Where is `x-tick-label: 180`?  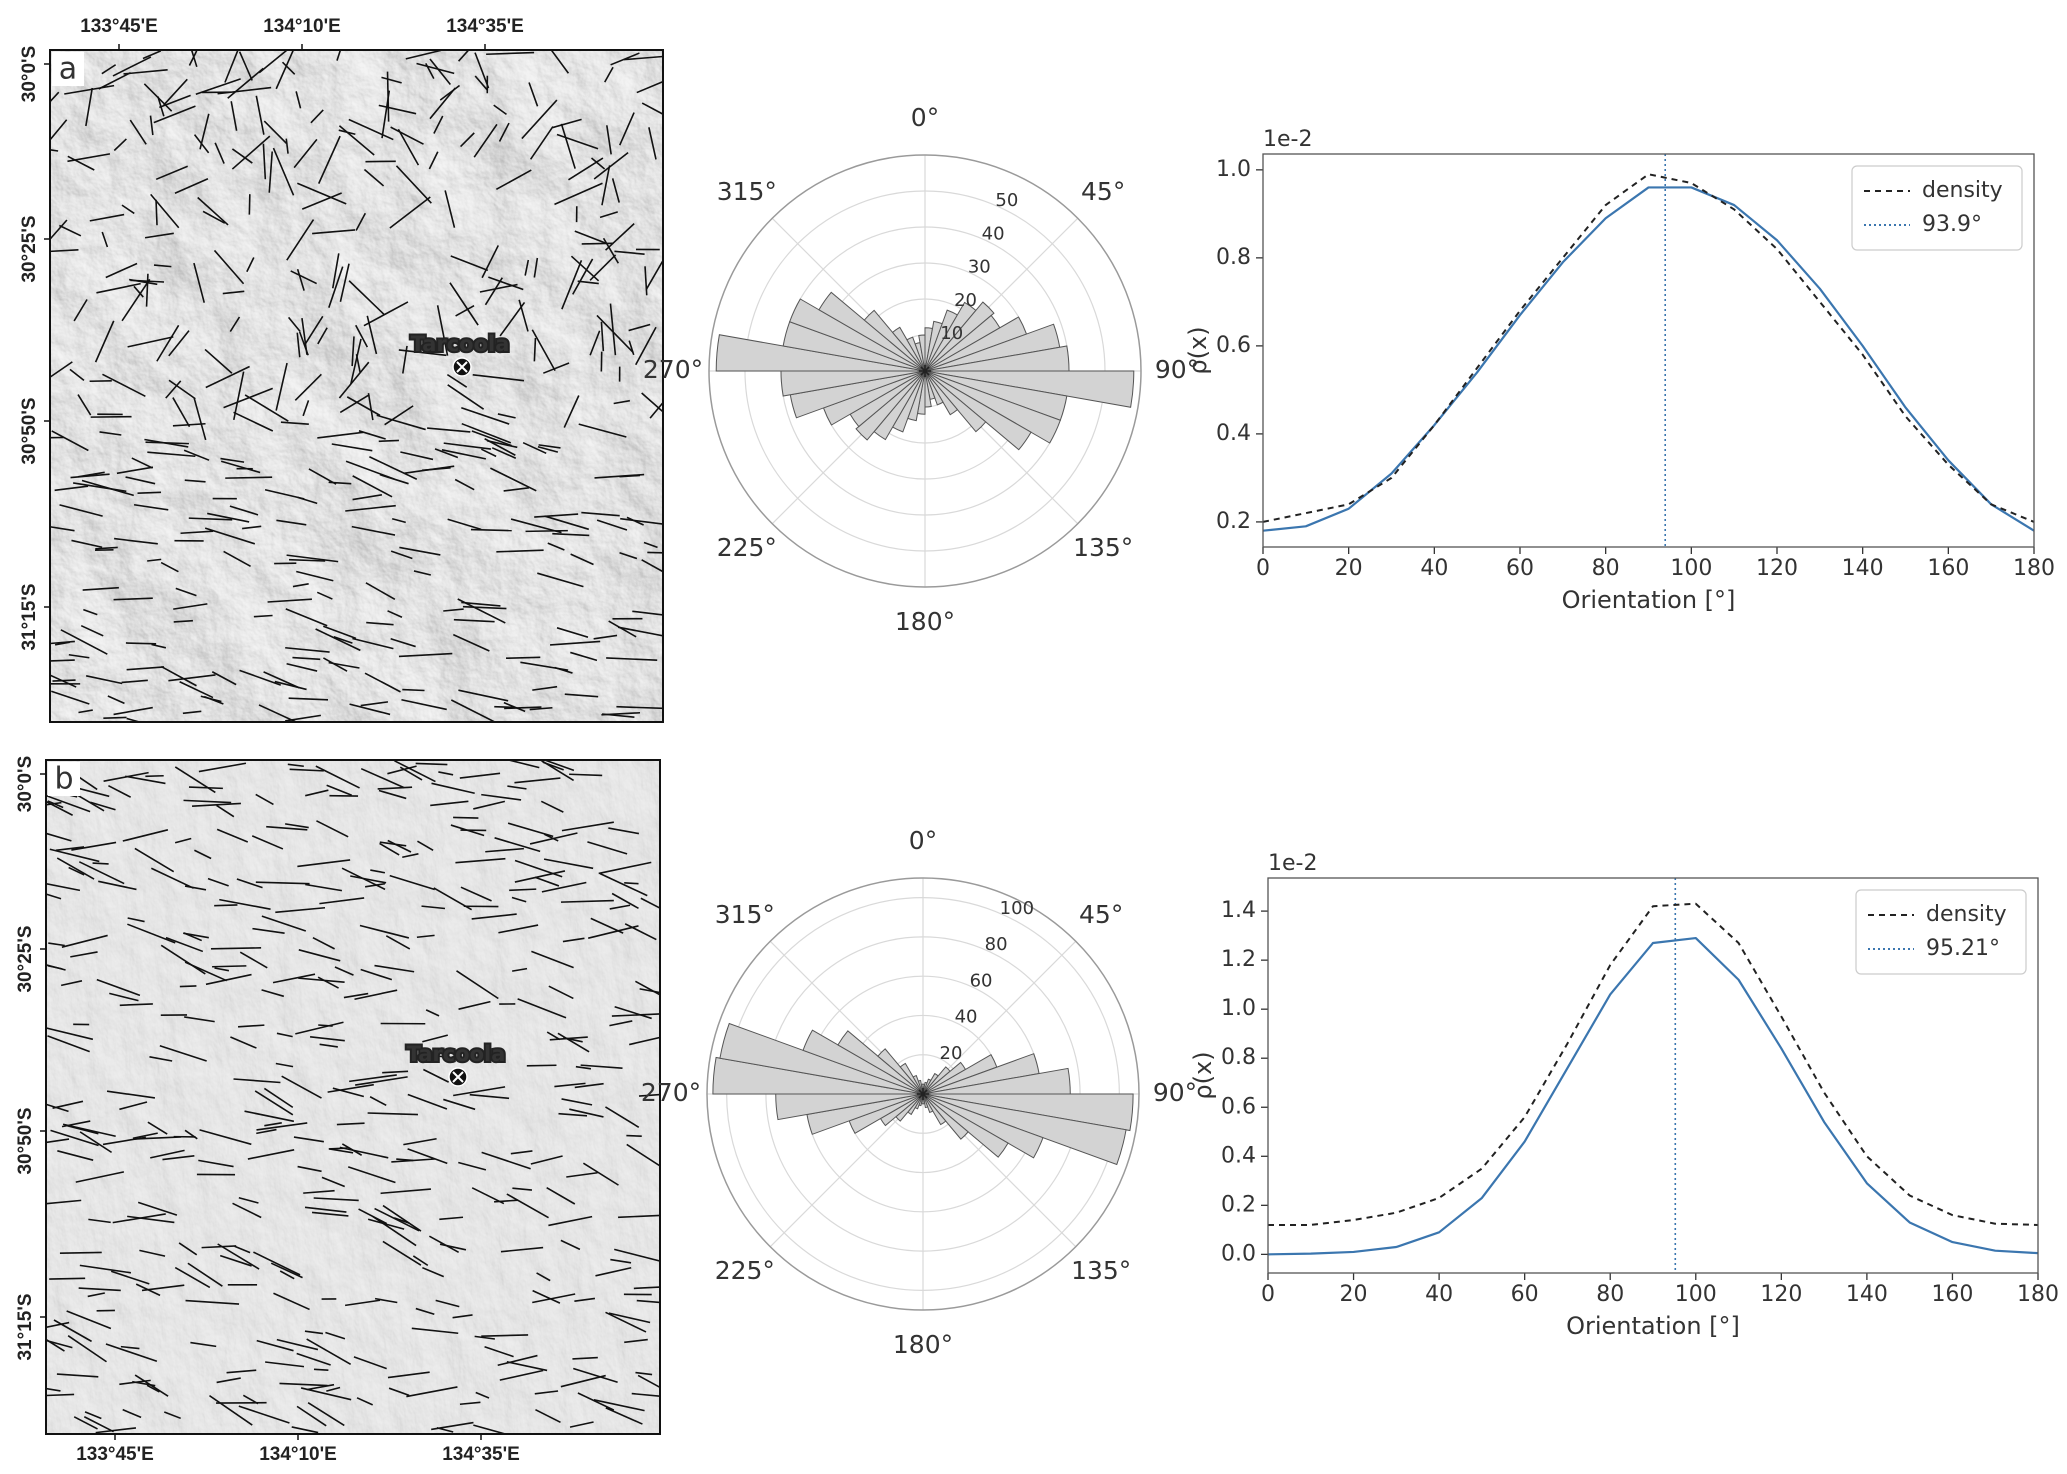 x-tick-label: 180 is located at coordinates (2034, 568).